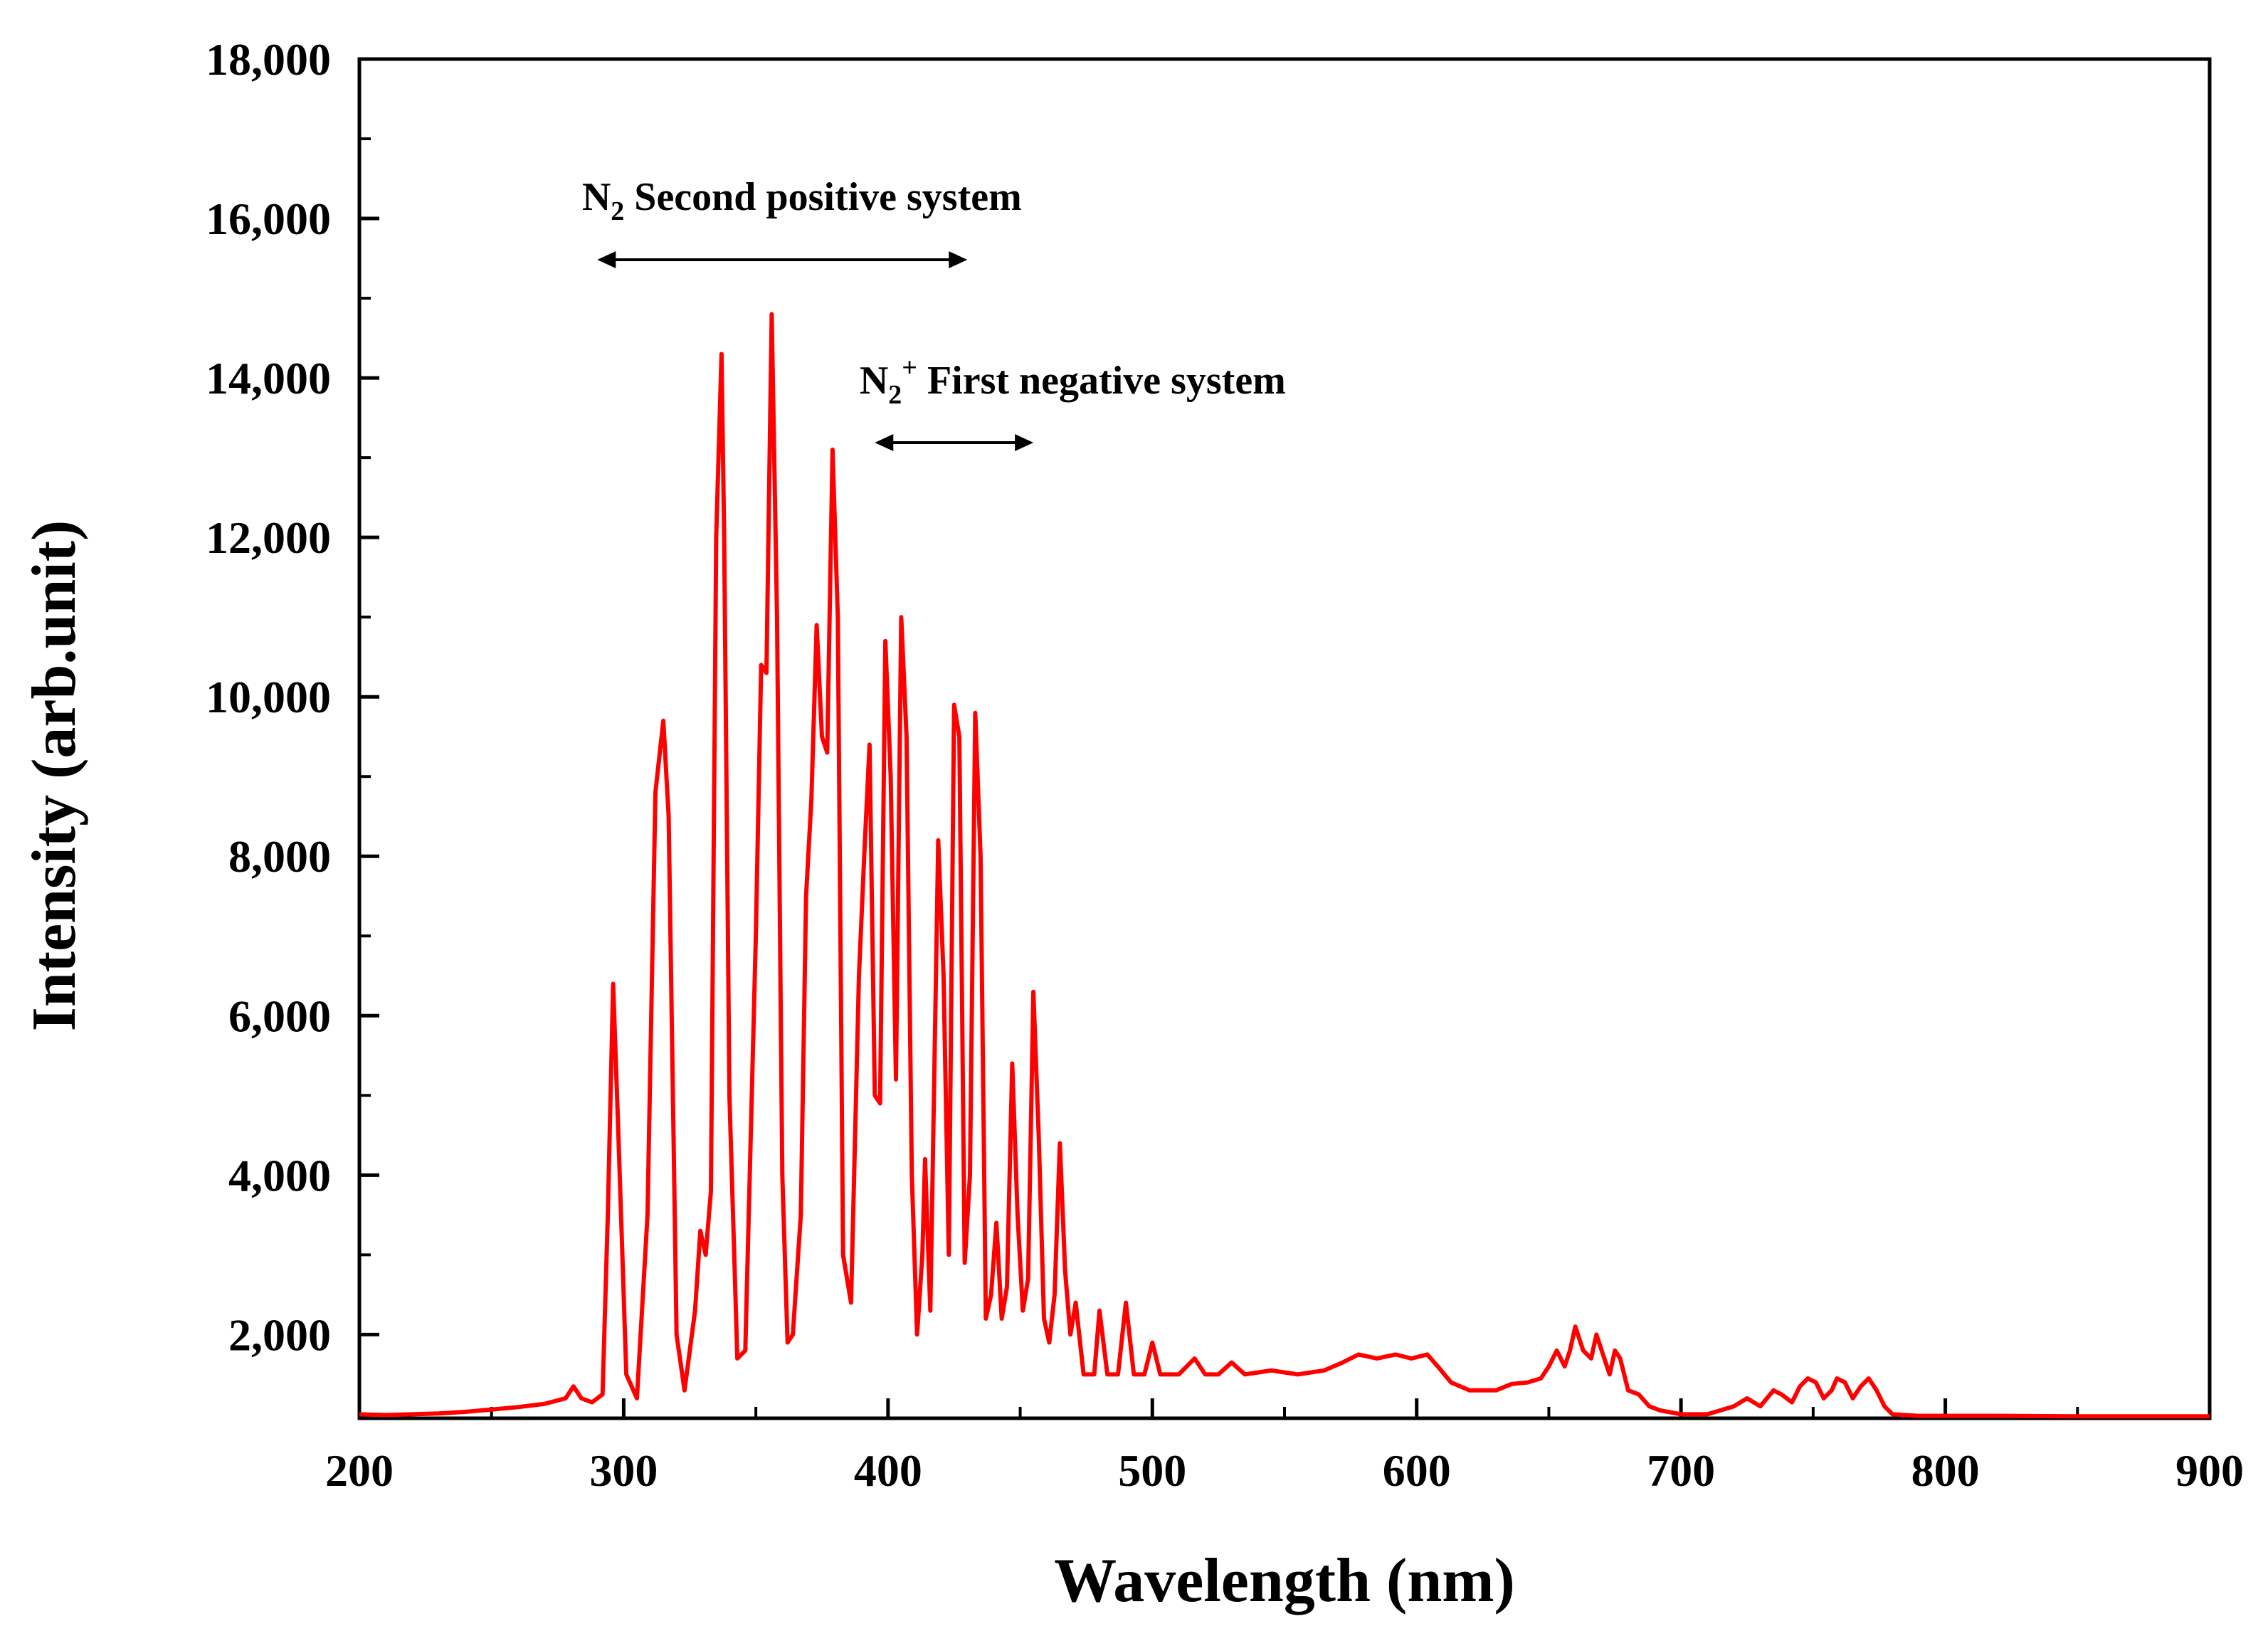  What do you see at coordinates (1152, 1470) in the screenshot?
I see `x-tick-label: 500` at bounding box center [1152, 1470].